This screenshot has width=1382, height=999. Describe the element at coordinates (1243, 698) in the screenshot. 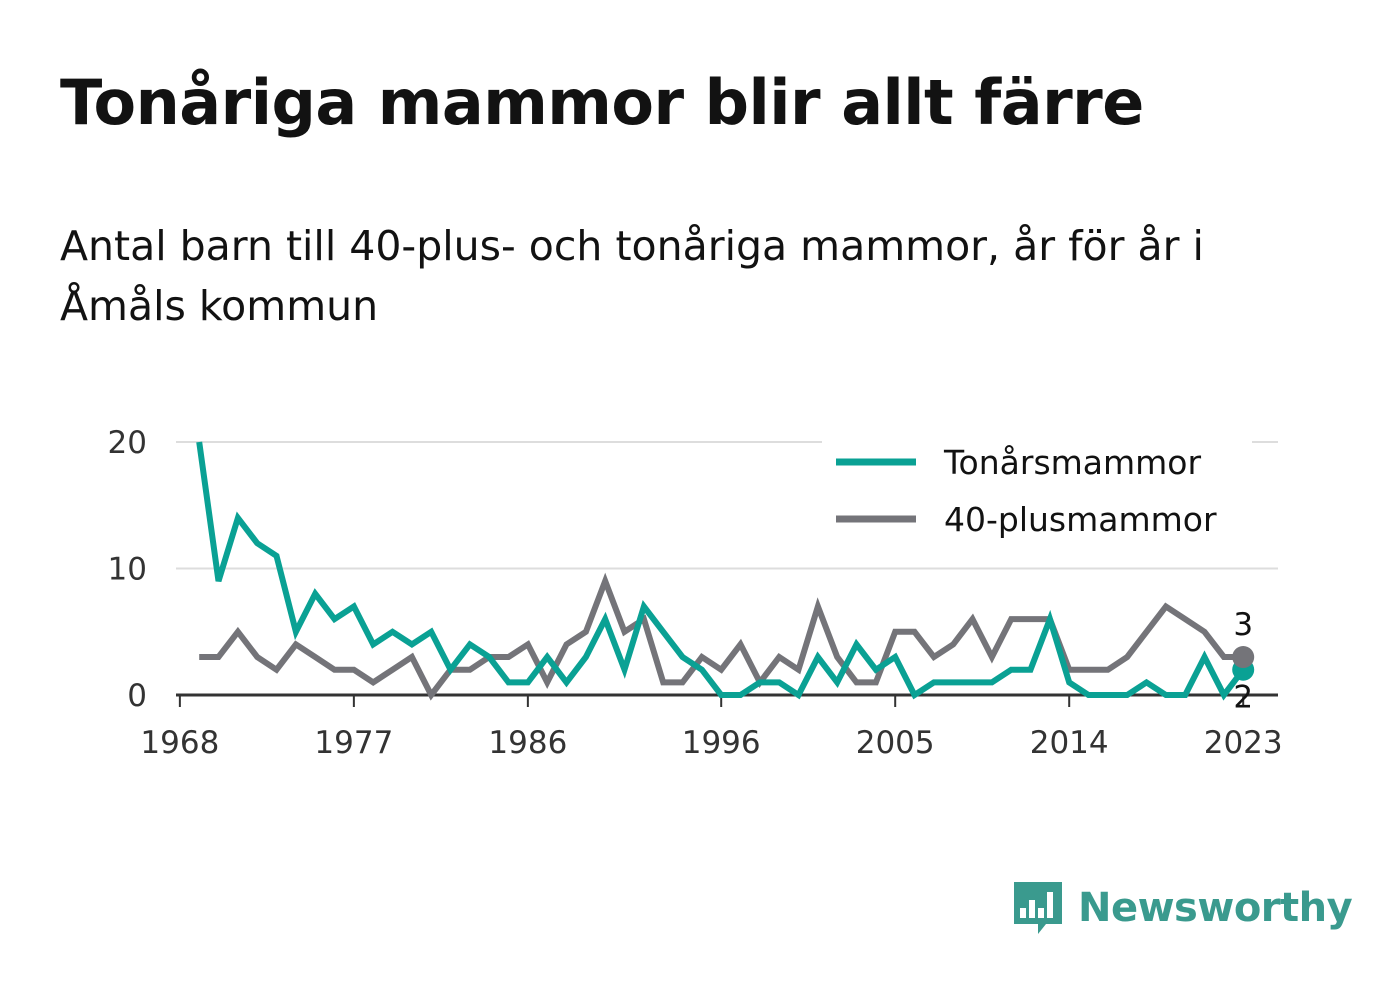

I see `end-label: 2` at that location.